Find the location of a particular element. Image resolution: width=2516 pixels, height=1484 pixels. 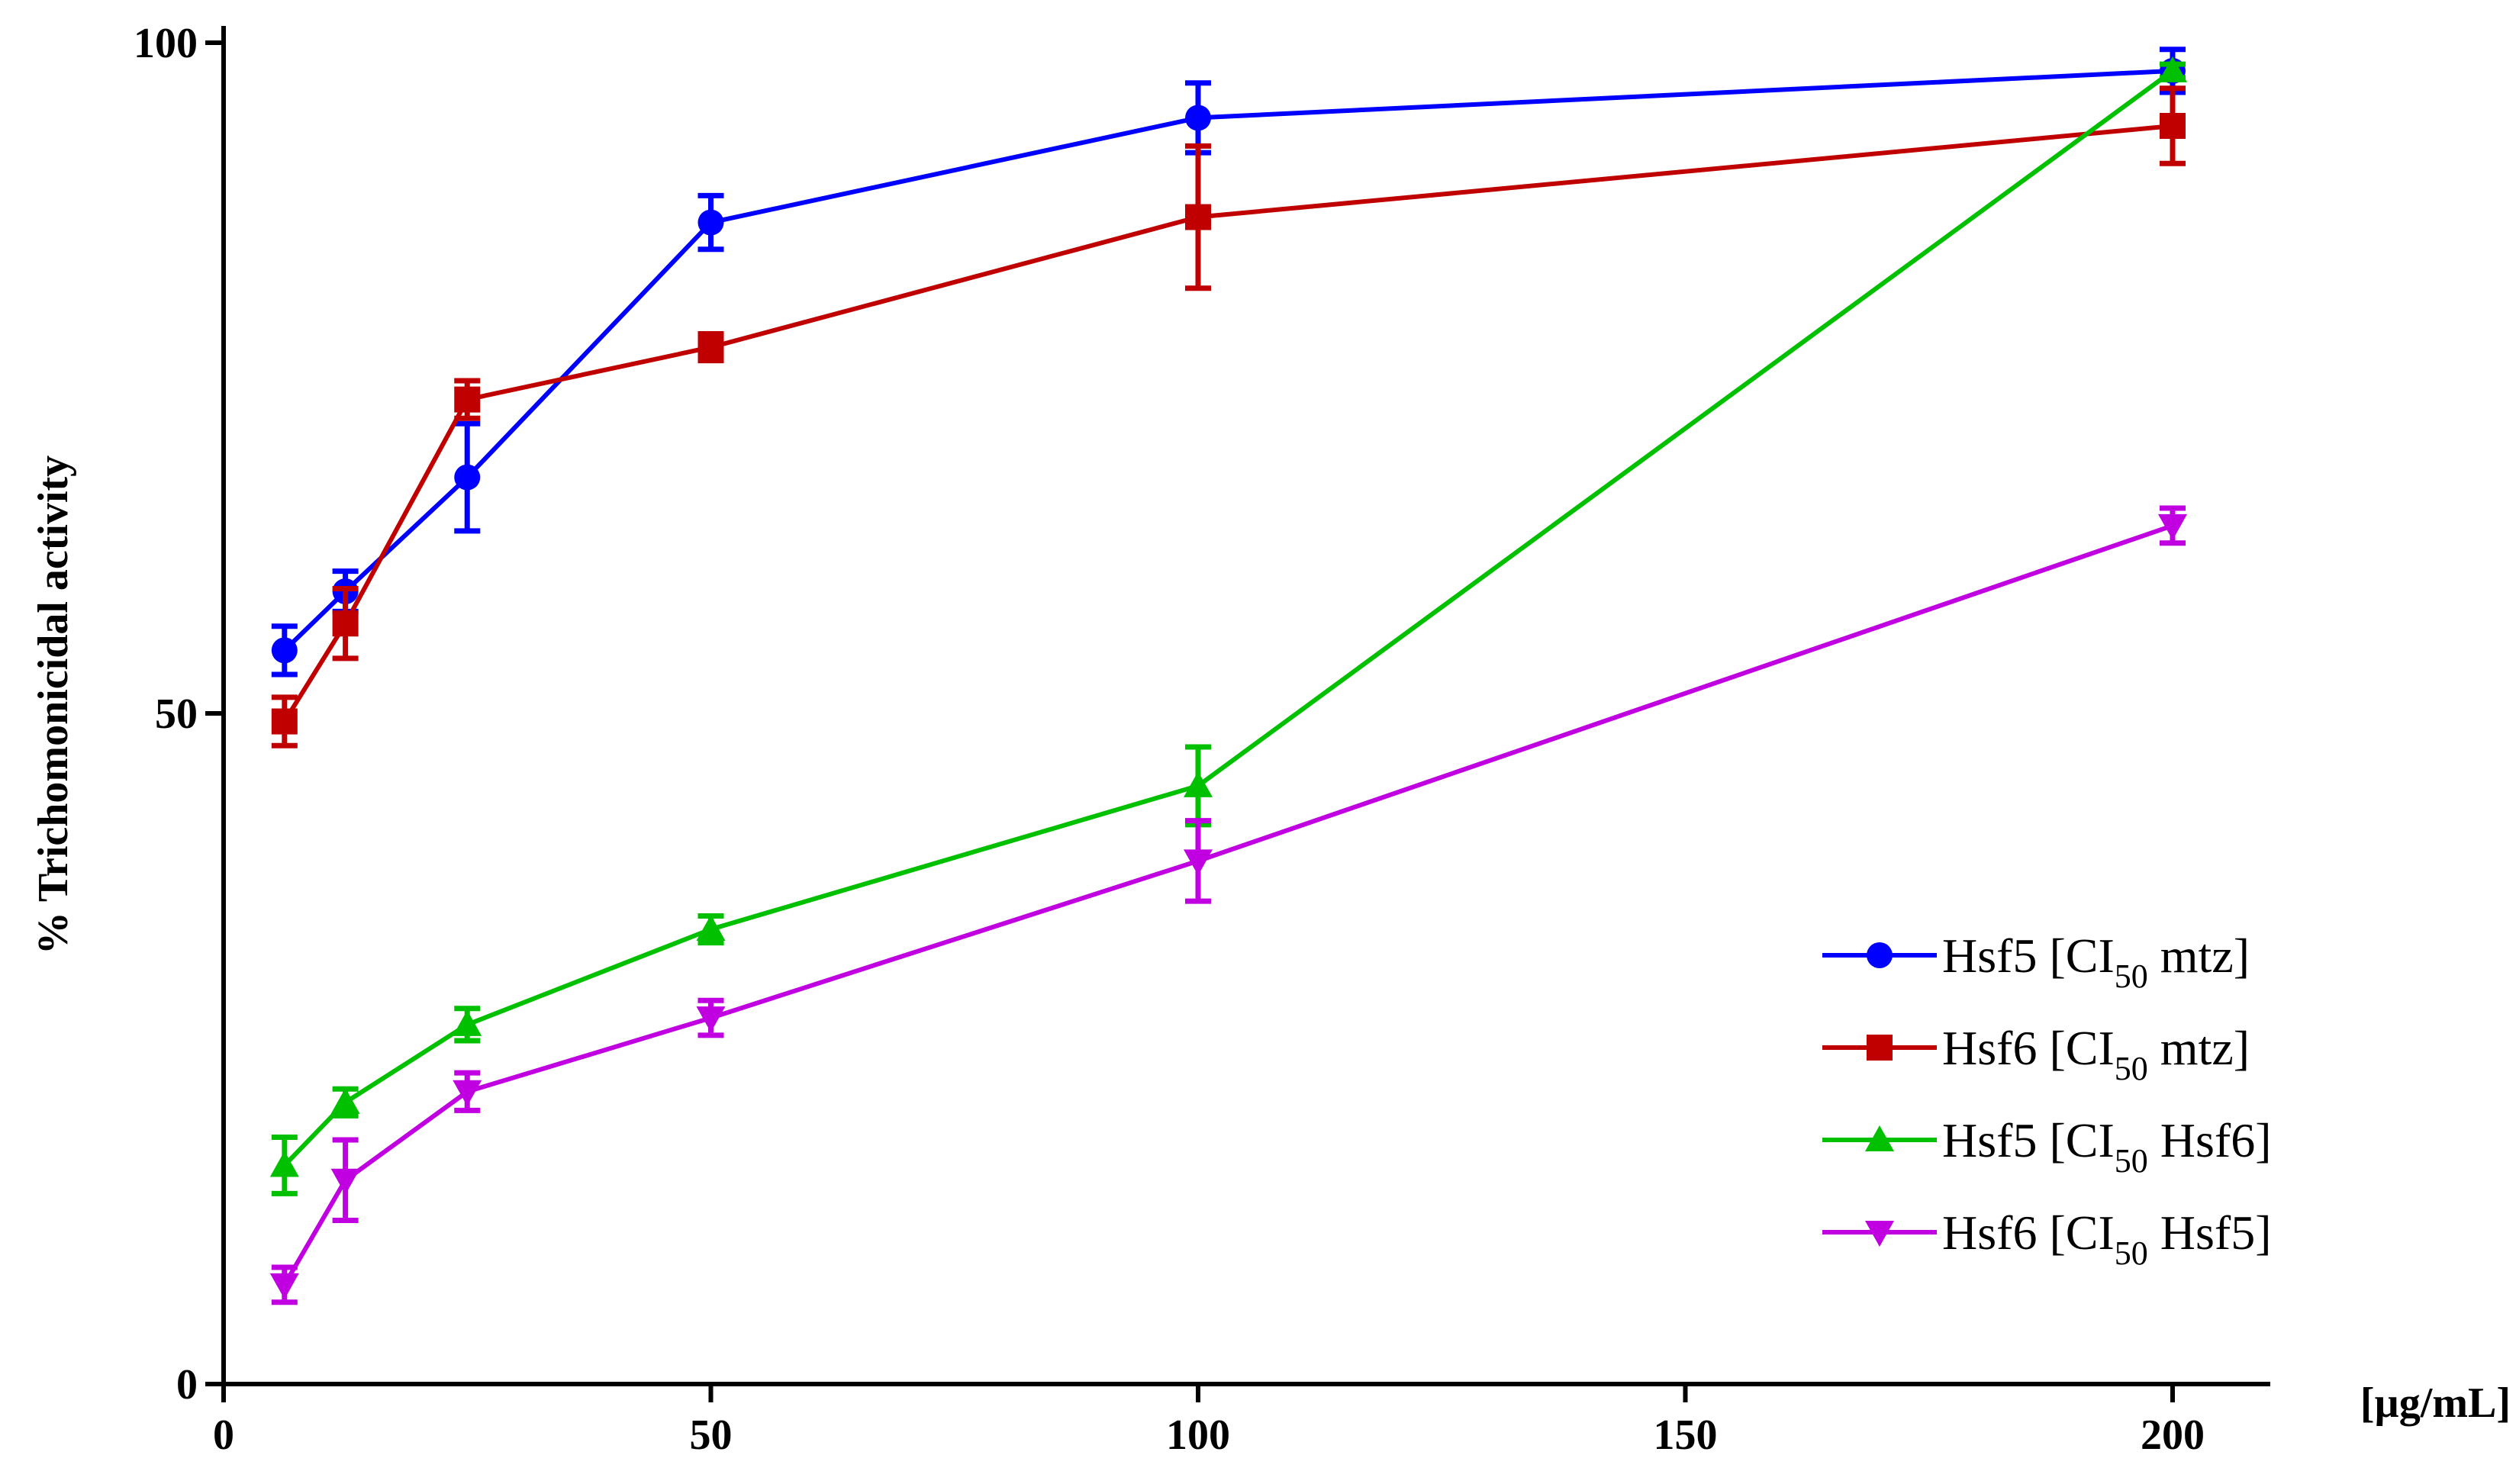

y-tick-label: 100 is located at coordinates (166, 43).